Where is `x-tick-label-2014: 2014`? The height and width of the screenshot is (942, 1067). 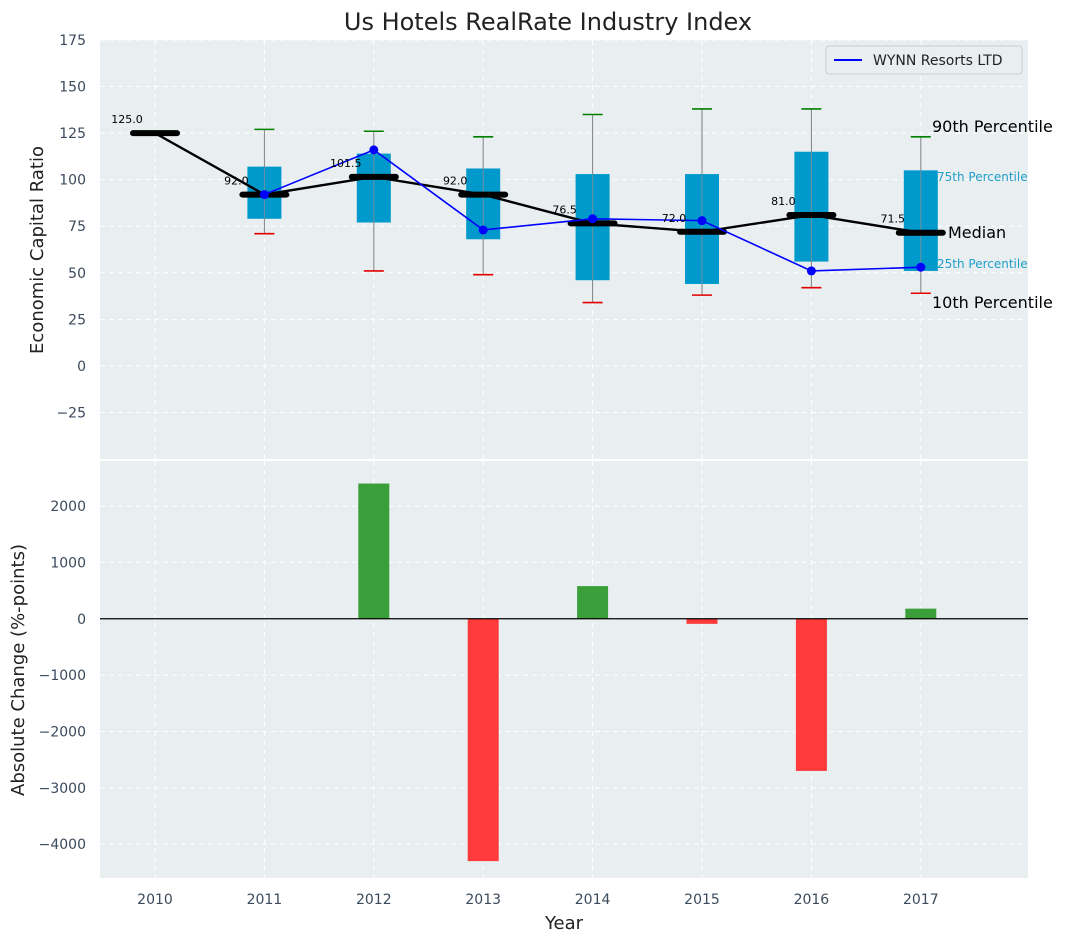
x-tick-label-2014: 2014 is located at coordinates (593, 900).